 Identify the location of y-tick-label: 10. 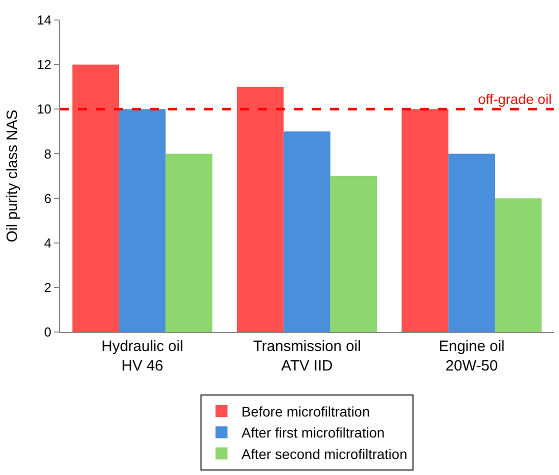
(44, 109).